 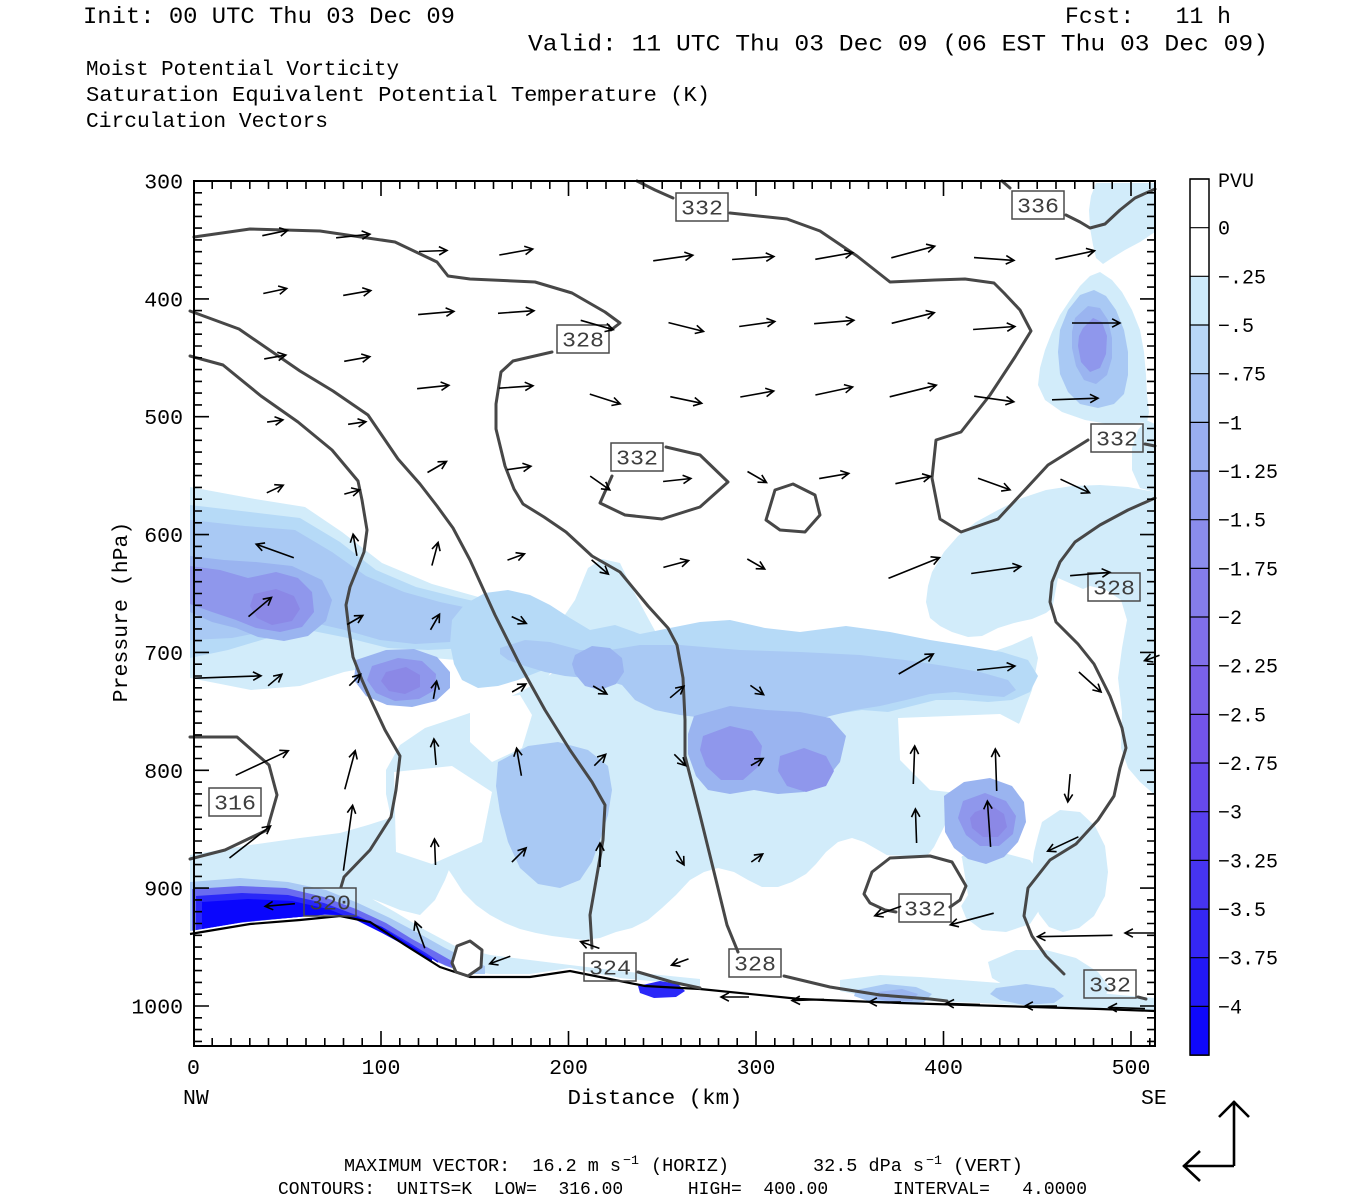 What do you see at coordinates (235, 805) in the screenshot?
I see `svg-text: 316` at bounding box center [235, 805].